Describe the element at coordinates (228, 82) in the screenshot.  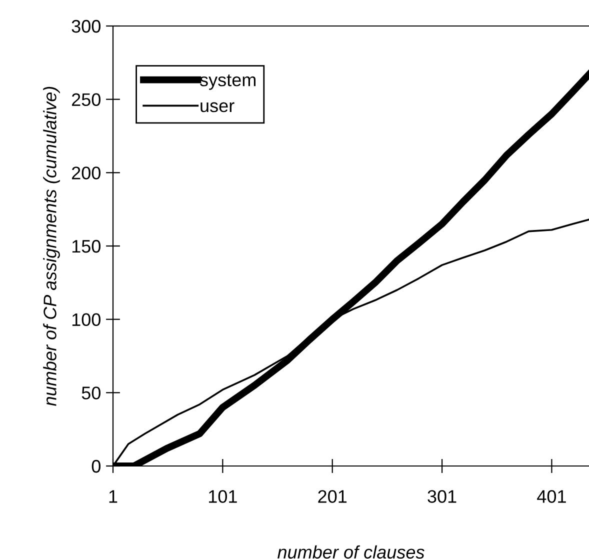
I see `legend-label: system` at that location.